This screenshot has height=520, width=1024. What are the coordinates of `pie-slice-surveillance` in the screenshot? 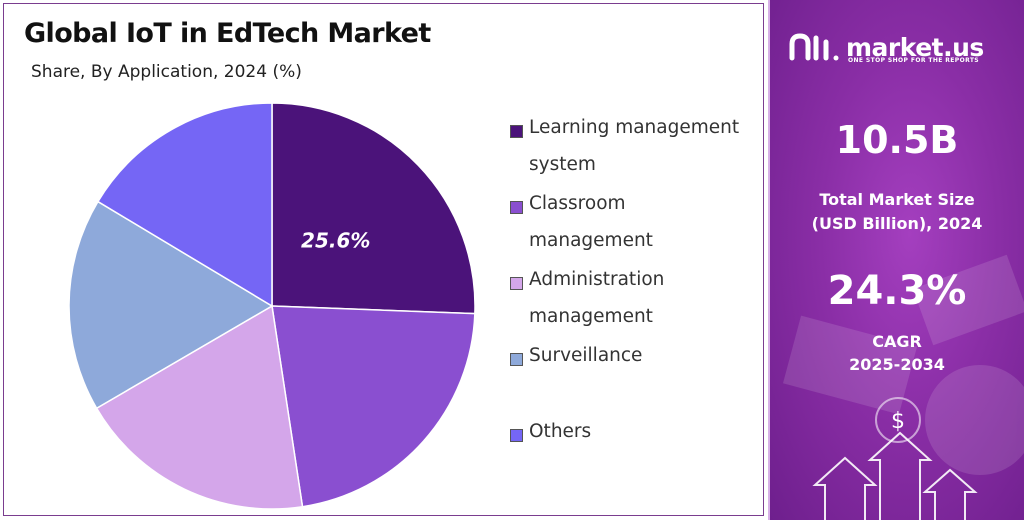 It's located at (171, 305).